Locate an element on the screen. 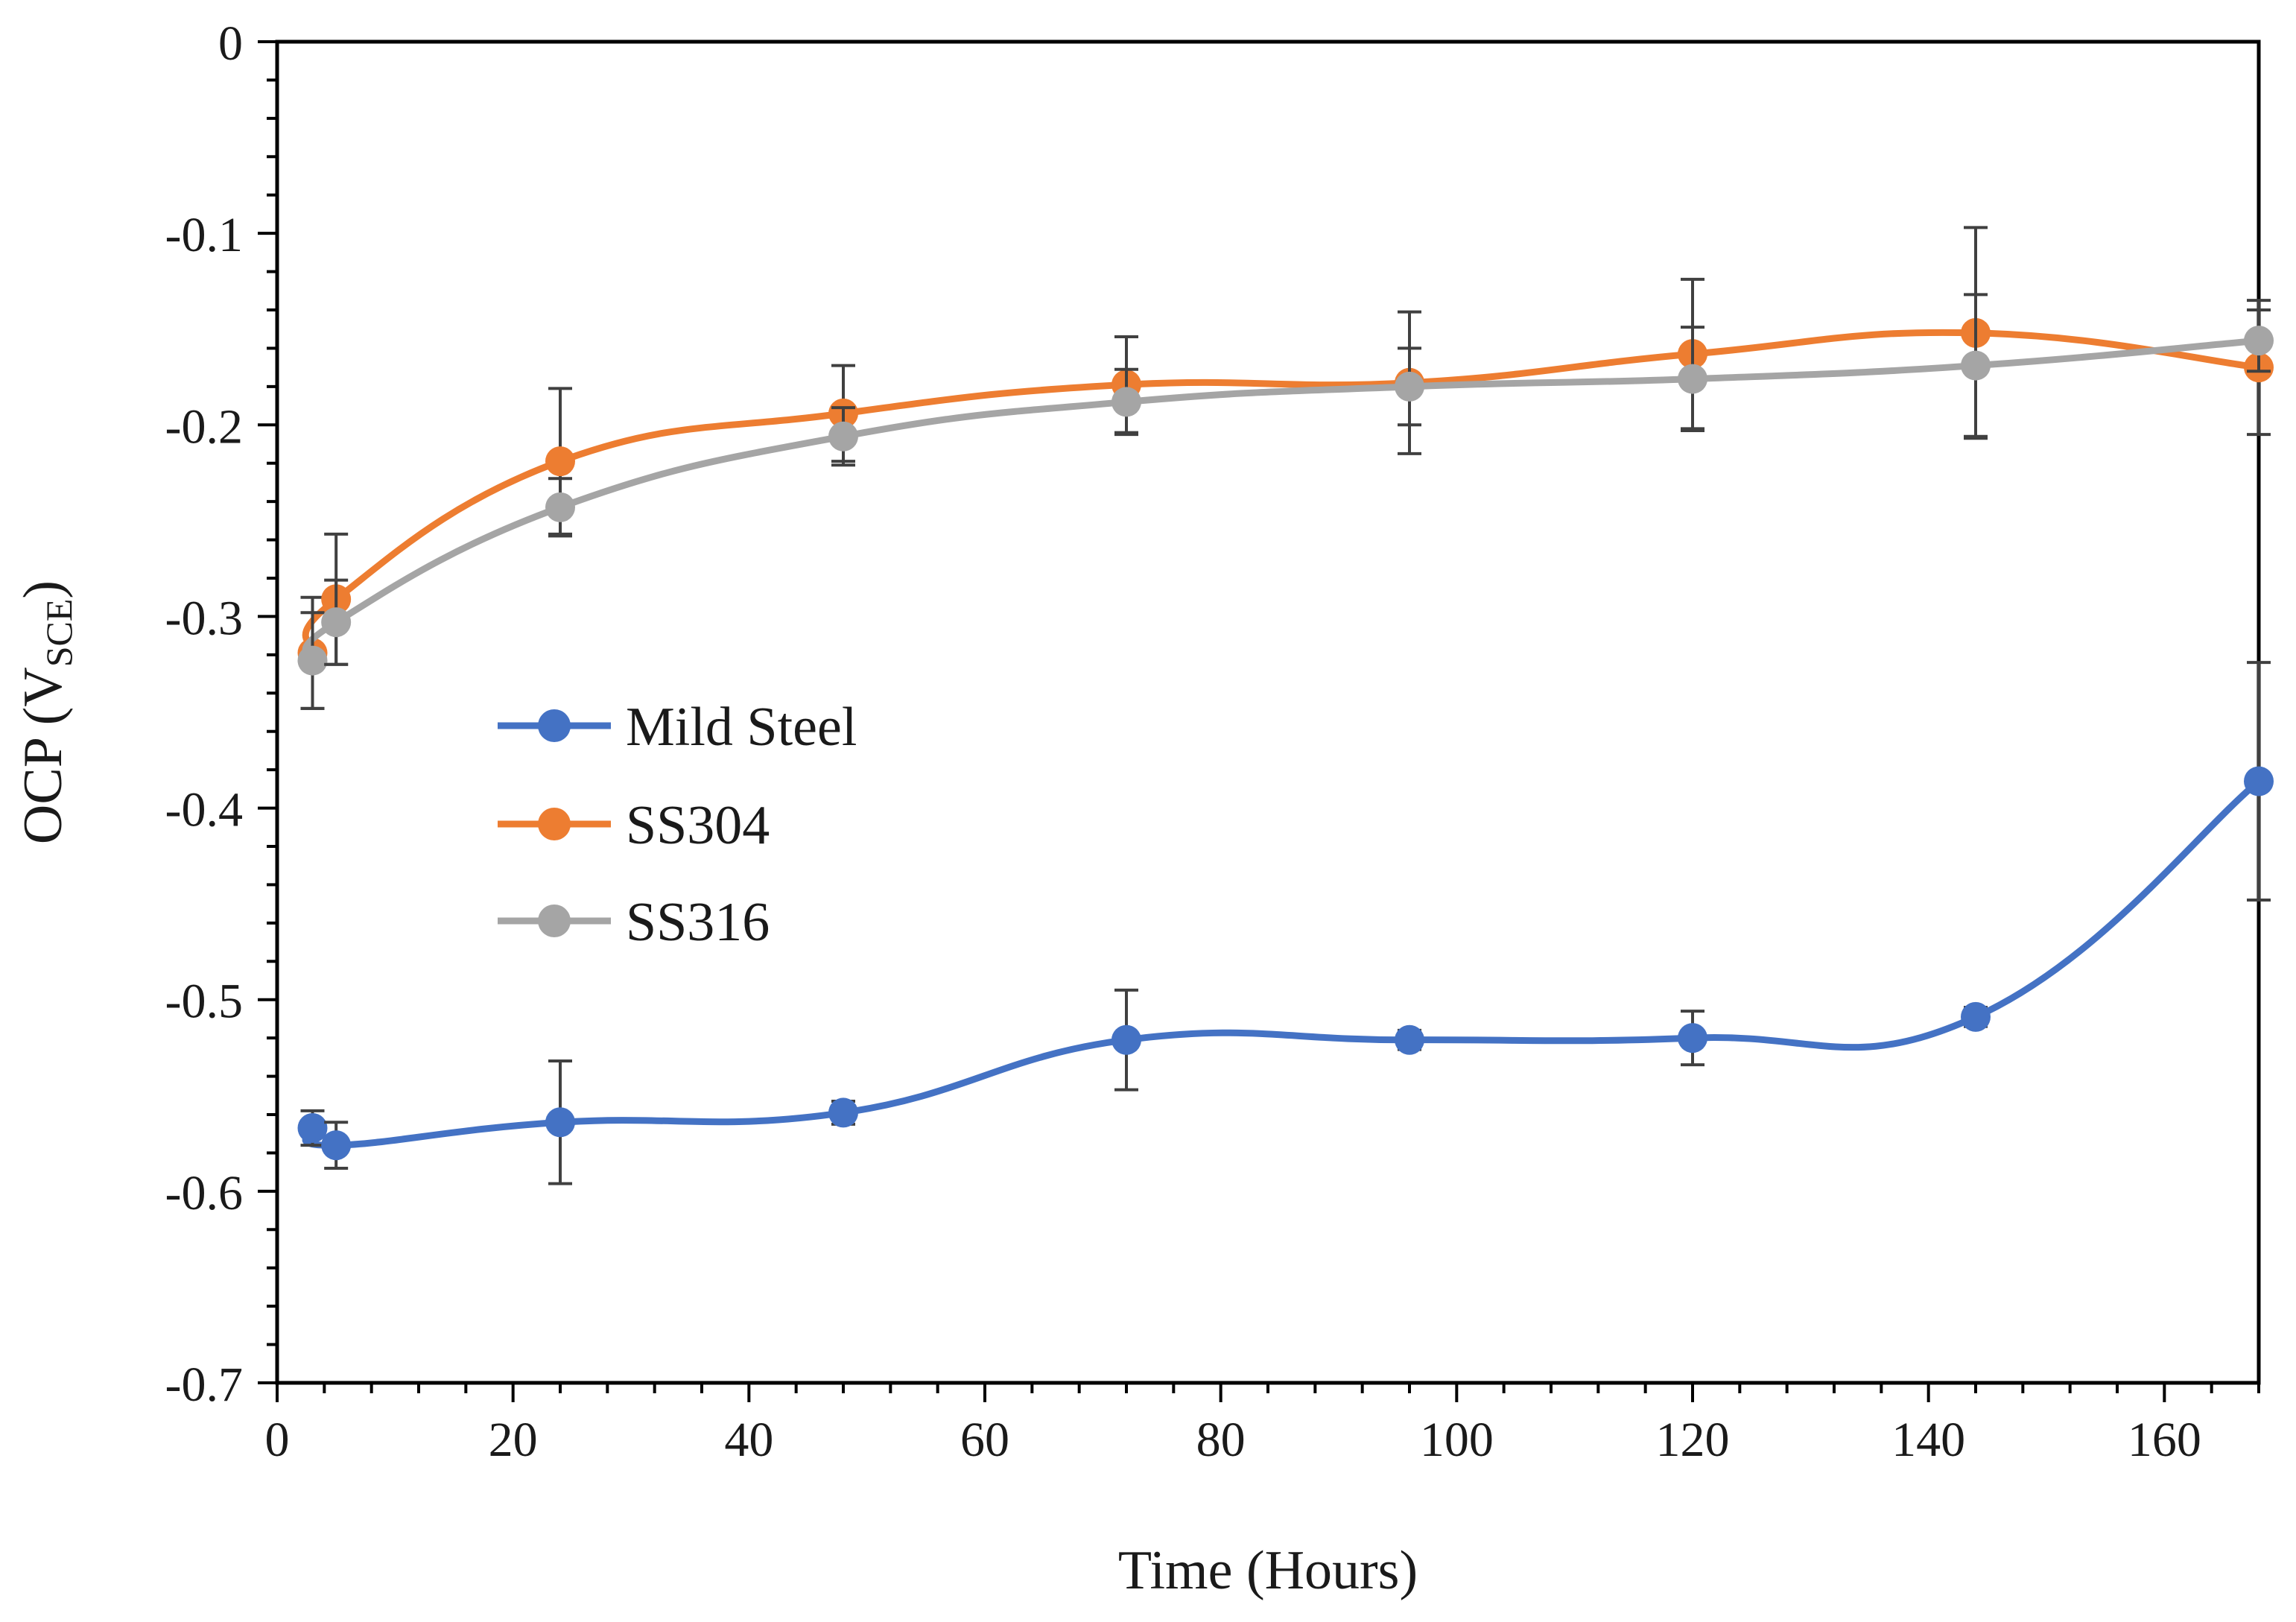  y-tick-label: -0.5 is located at coordinates (204, 1002).